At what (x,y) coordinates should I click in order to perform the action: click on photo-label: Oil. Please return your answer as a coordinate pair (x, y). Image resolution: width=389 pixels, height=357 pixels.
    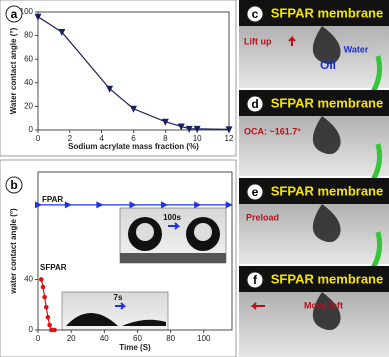
    Looking at the image, I should click on (328, 65).